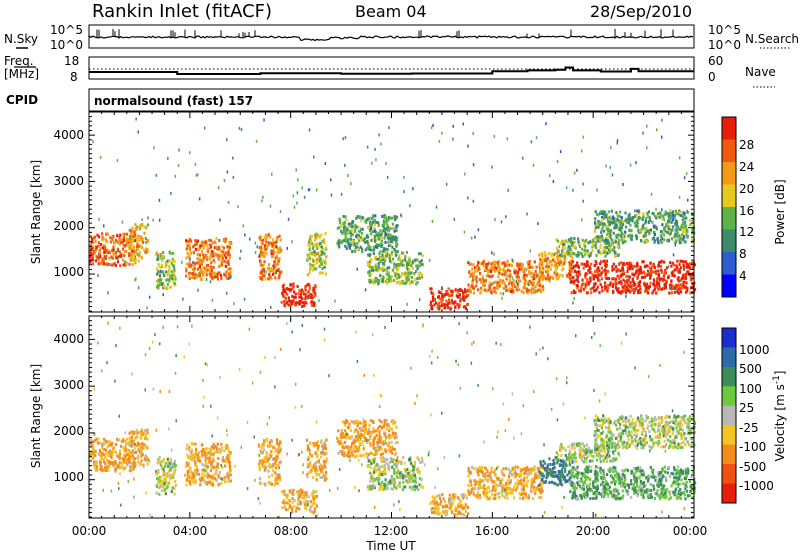 This screenshot has width=800, height=554. I want to click on noise-right-tick-top: 10^5, so click(724, 30).